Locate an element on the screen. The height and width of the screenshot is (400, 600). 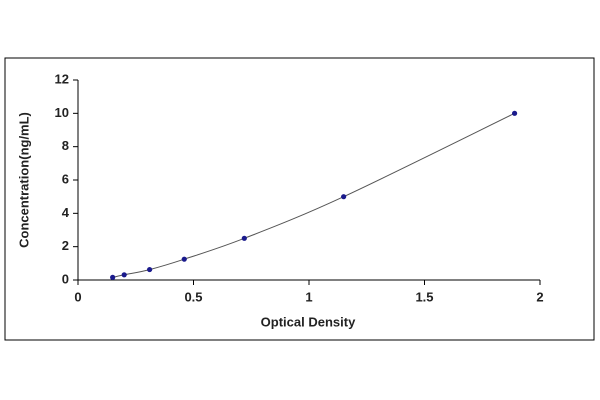
y-tick-label: 6 is located at coordinates (65, 178).